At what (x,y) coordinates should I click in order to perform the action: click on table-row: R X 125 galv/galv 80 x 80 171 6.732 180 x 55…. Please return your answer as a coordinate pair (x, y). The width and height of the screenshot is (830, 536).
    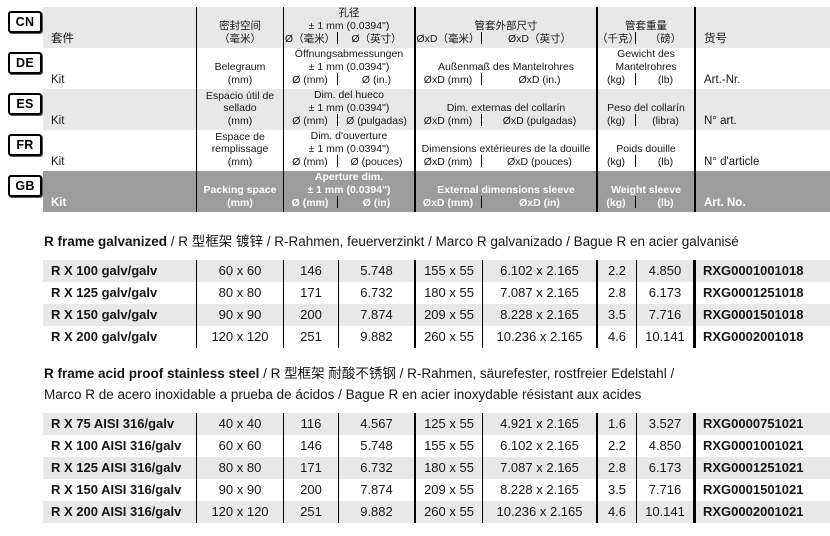
    Looking at the image, I should click on (436, 293).